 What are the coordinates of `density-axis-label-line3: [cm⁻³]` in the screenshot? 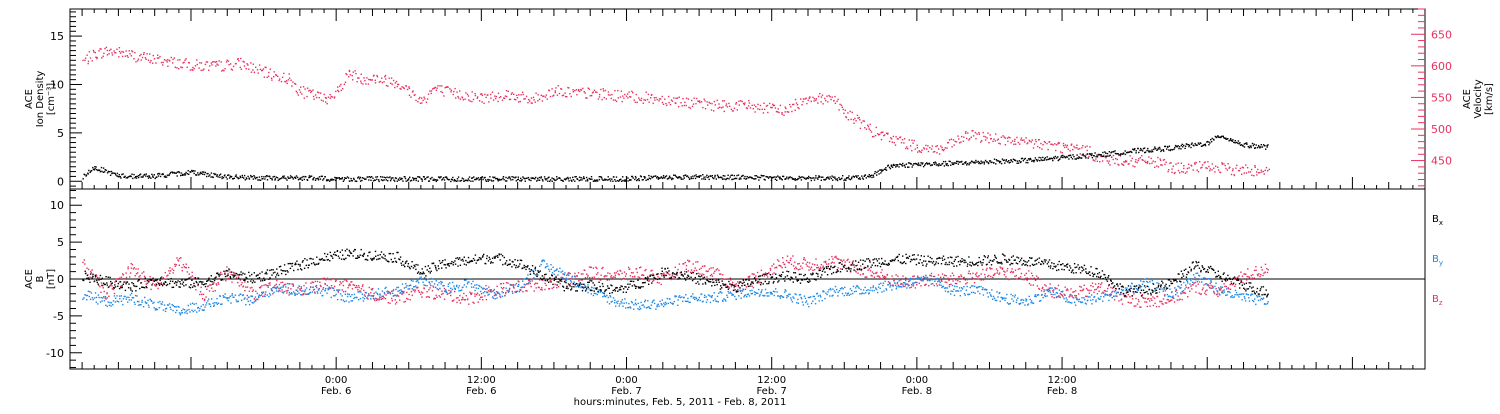 It's located at (51, 99).